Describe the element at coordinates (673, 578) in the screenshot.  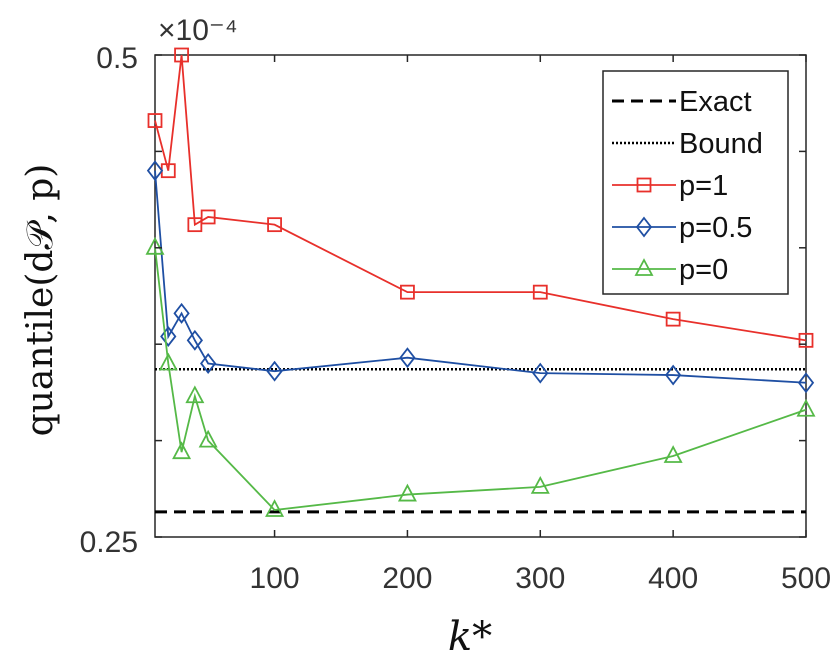
I see `x-tick-label: 400` at that location.